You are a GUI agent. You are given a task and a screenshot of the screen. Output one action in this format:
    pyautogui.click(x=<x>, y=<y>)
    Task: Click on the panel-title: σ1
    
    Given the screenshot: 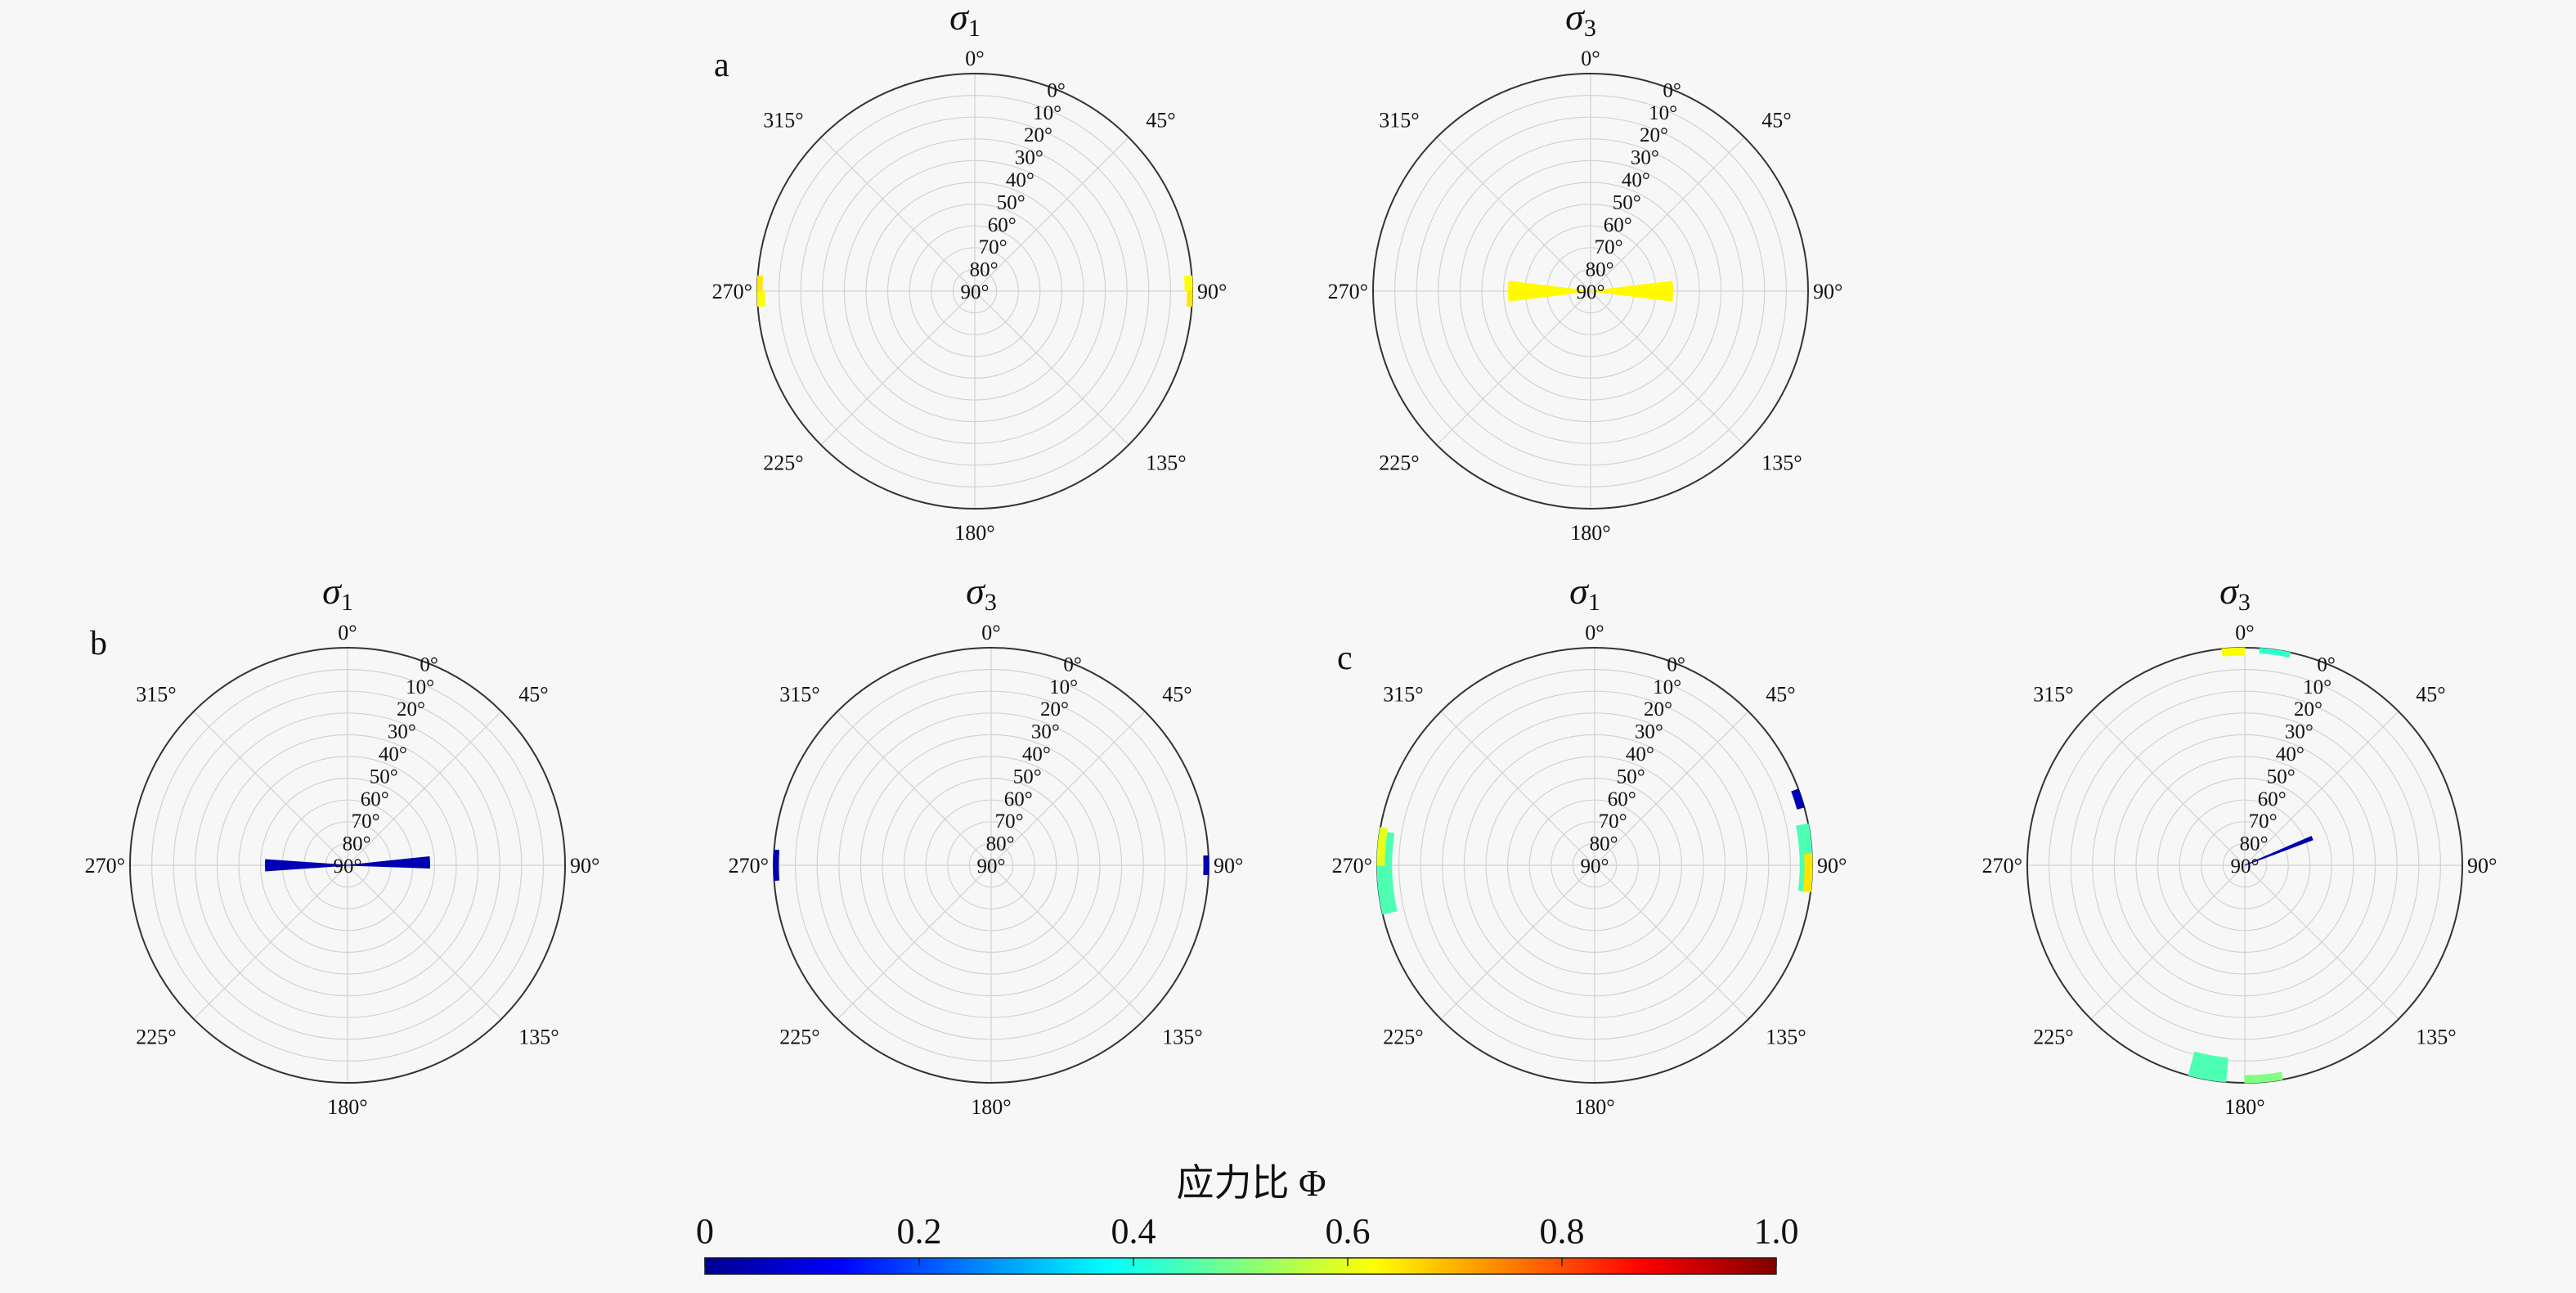 What is the action you would take?
    pyautogui.click(x=965, y=21)
    